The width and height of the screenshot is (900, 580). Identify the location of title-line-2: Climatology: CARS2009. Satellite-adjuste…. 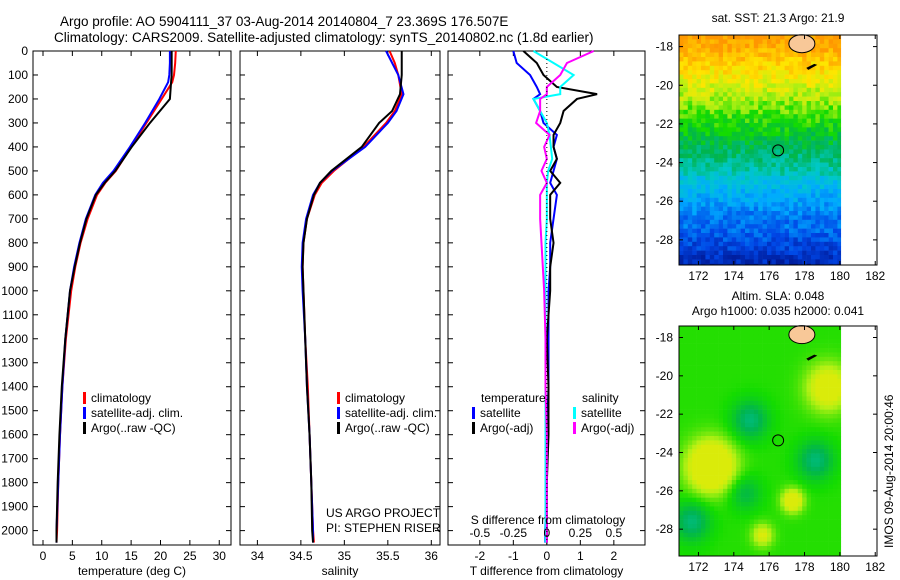
(324, 37).